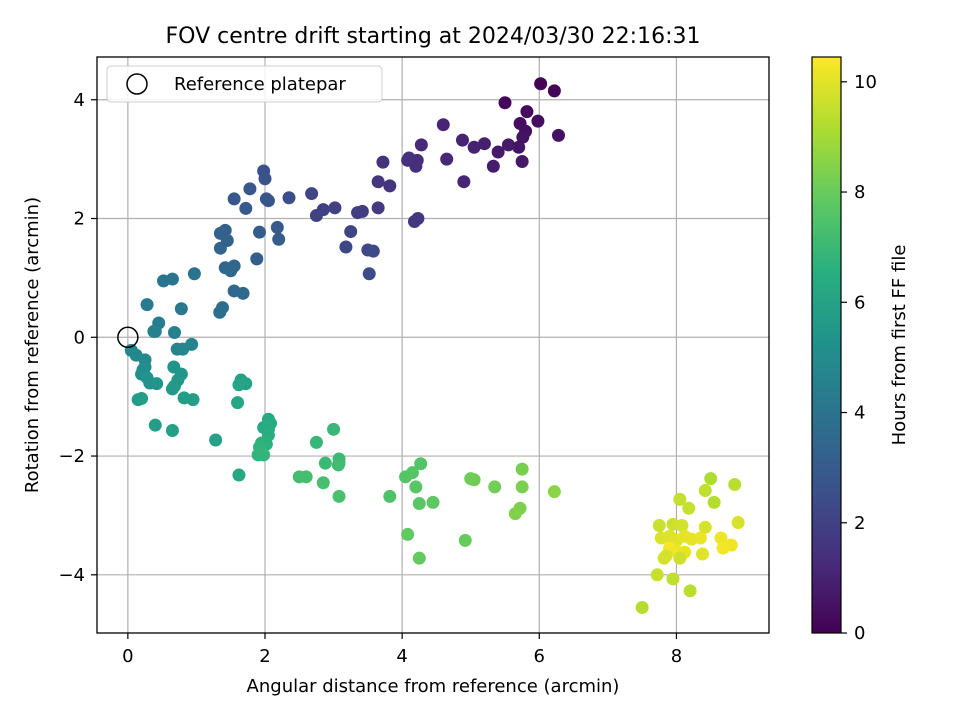 Image resolution: width=960 pixels, height=720 pixels. I want to click on colorbar: 0 2 4 6 8 10 Hours from first FF file, so click(860, 350).